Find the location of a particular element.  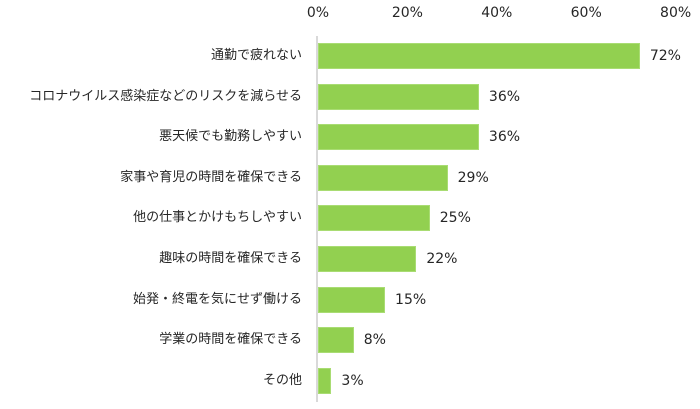

x-tick-label: 0% is located at coordinates (318, 13).